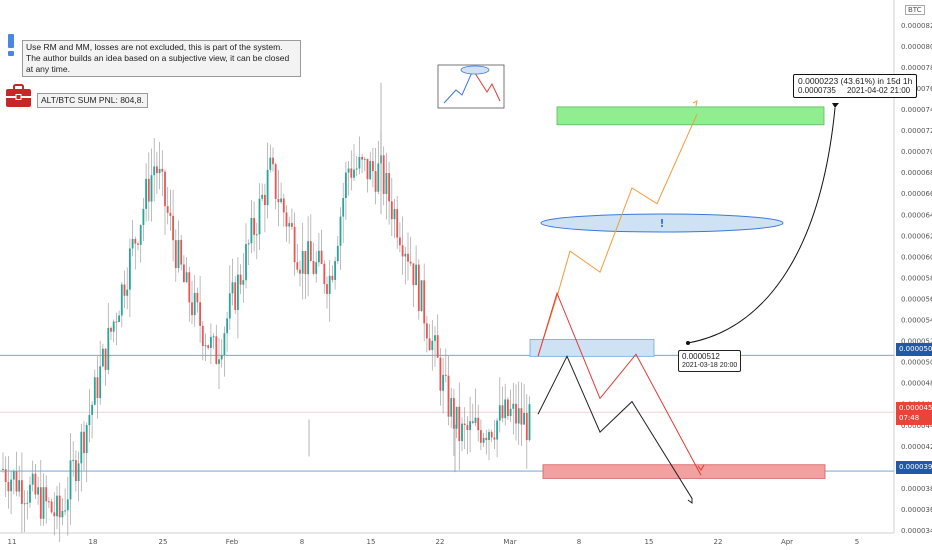 The image size is (932, 550). Describe the element at coordinates (710, 365) in the screenshot. I see `entry-date: 2021-03-18 20:00` at that location.